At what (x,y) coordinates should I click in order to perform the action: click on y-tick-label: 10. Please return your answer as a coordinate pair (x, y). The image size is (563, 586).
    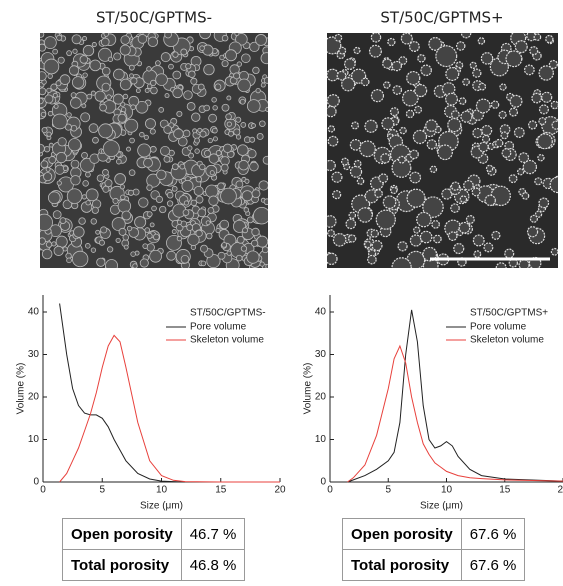
    Looking at the image, I should click on (34, 439).